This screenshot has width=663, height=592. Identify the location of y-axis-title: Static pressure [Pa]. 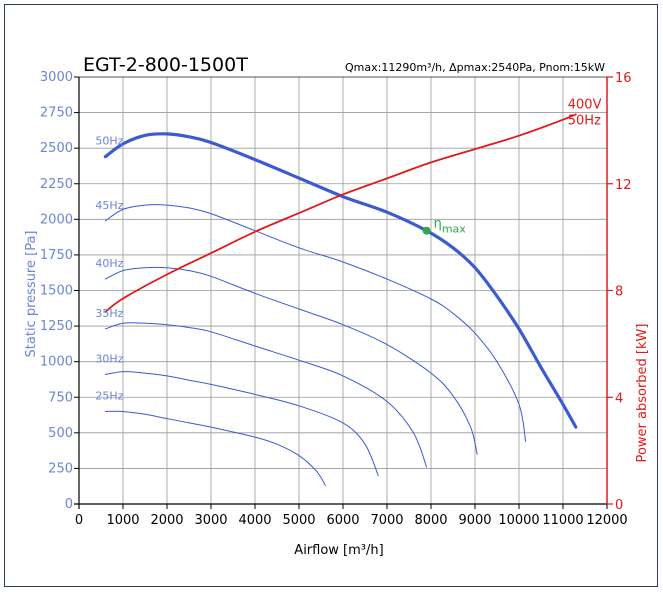
(31, 294).